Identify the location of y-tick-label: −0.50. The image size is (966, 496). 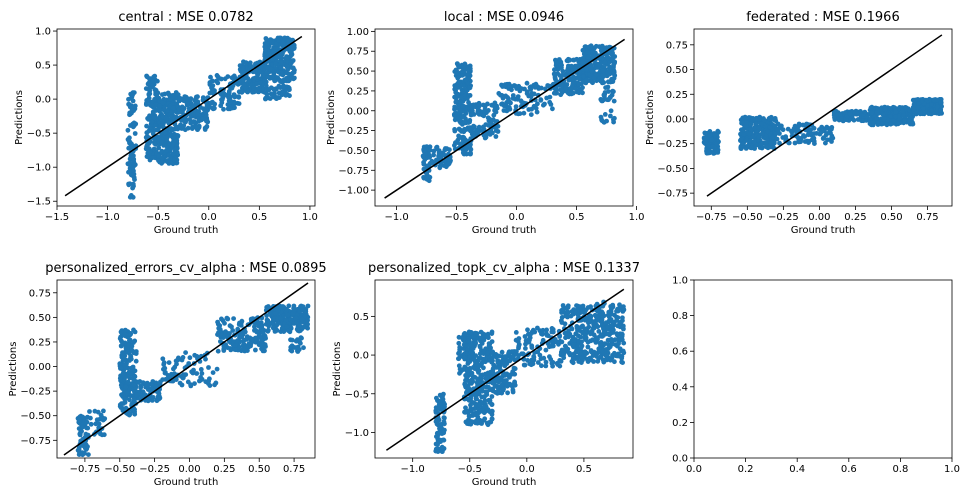
(35, 416).